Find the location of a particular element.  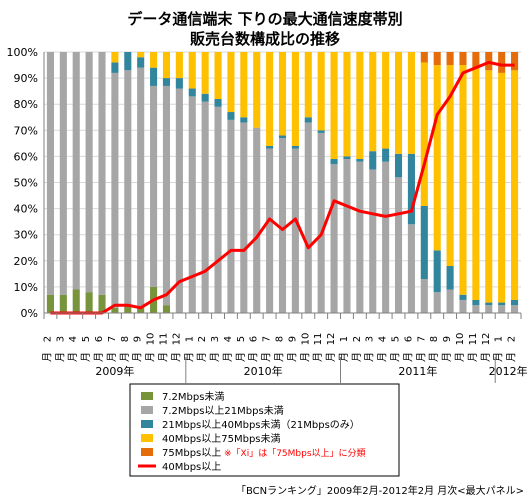

legend-label: 40Mbps以上75Mbps未満 is located at coordinates (221, 439).